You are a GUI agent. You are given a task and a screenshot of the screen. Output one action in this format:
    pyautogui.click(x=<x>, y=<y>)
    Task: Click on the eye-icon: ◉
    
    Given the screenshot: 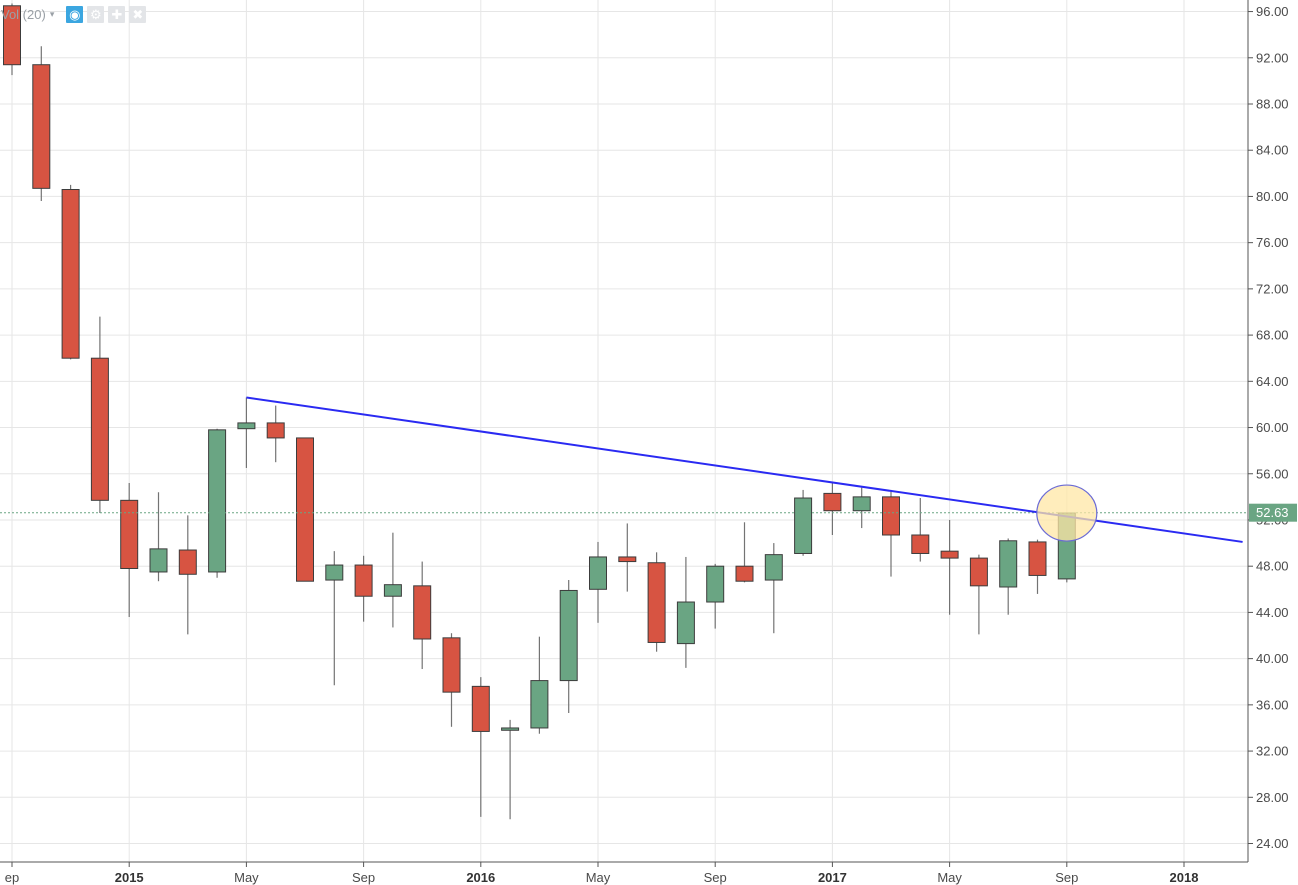 What is the action you would take?
    pyautogui.click(x=75, y=14)
    